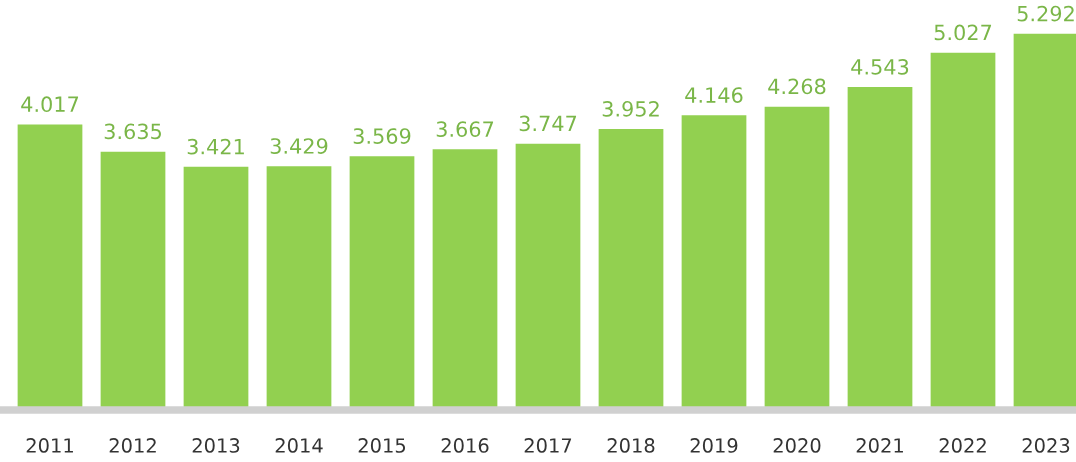 The height and width of the screenshot is (462, 1076). What do you see at coordinates (879, 445) in the screenshot?
I see `x-tick-label: 2021` at bounding box center [879, 445].